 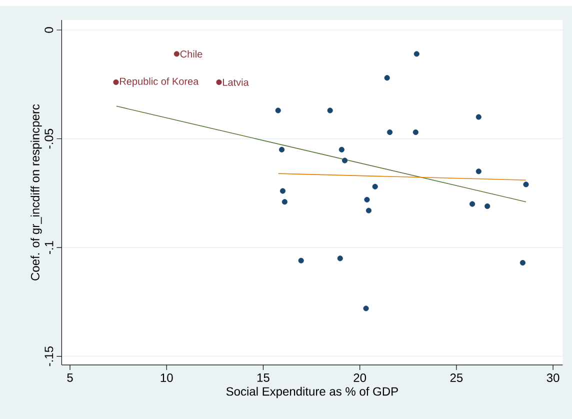 I want to click on y-tick-label: -.1, so click(x=49, y=247).